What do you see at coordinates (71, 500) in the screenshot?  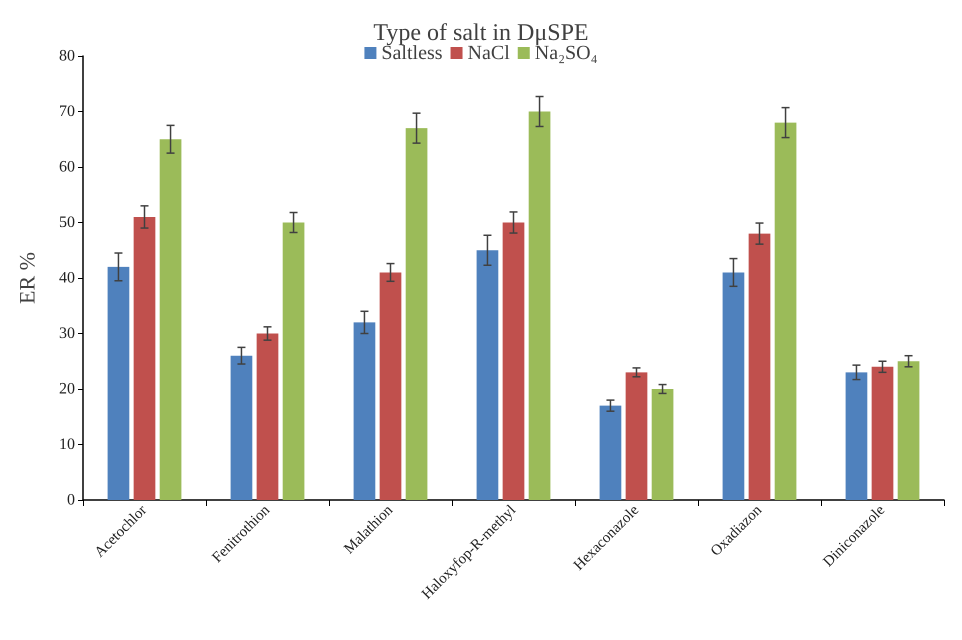 I see `y-tick-label: 0` at bounding box center [71, 500].